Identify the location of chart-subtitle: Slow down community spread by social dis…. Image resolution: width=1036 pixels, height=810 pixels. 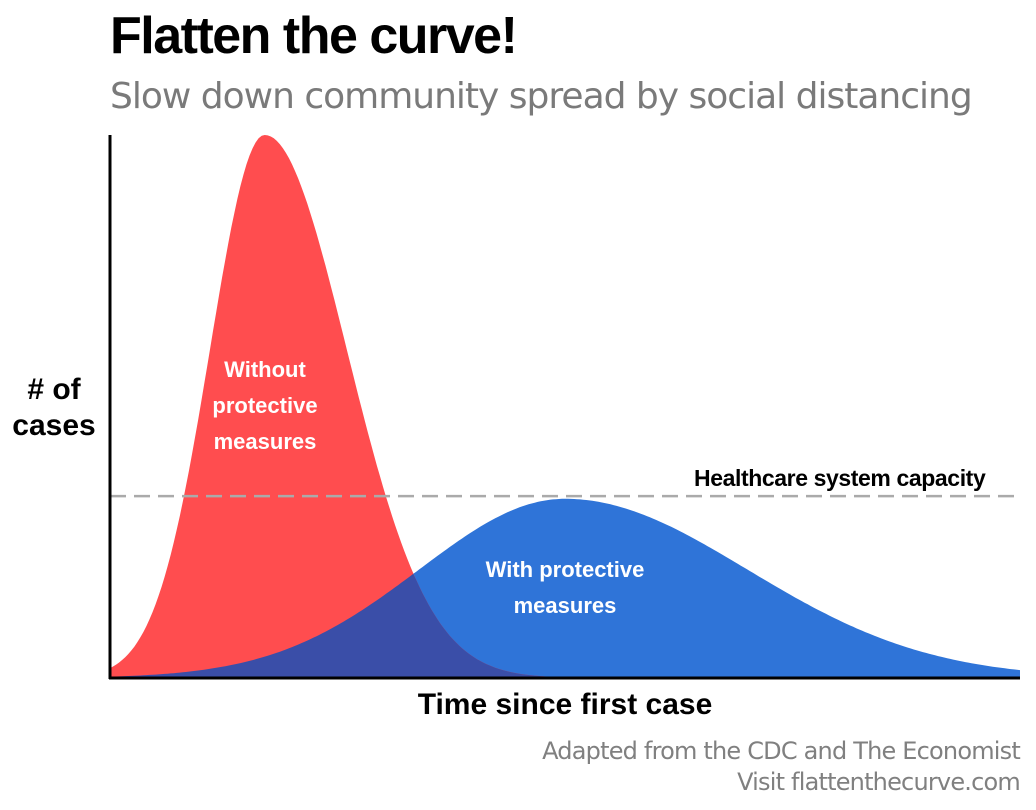
(541, 96).